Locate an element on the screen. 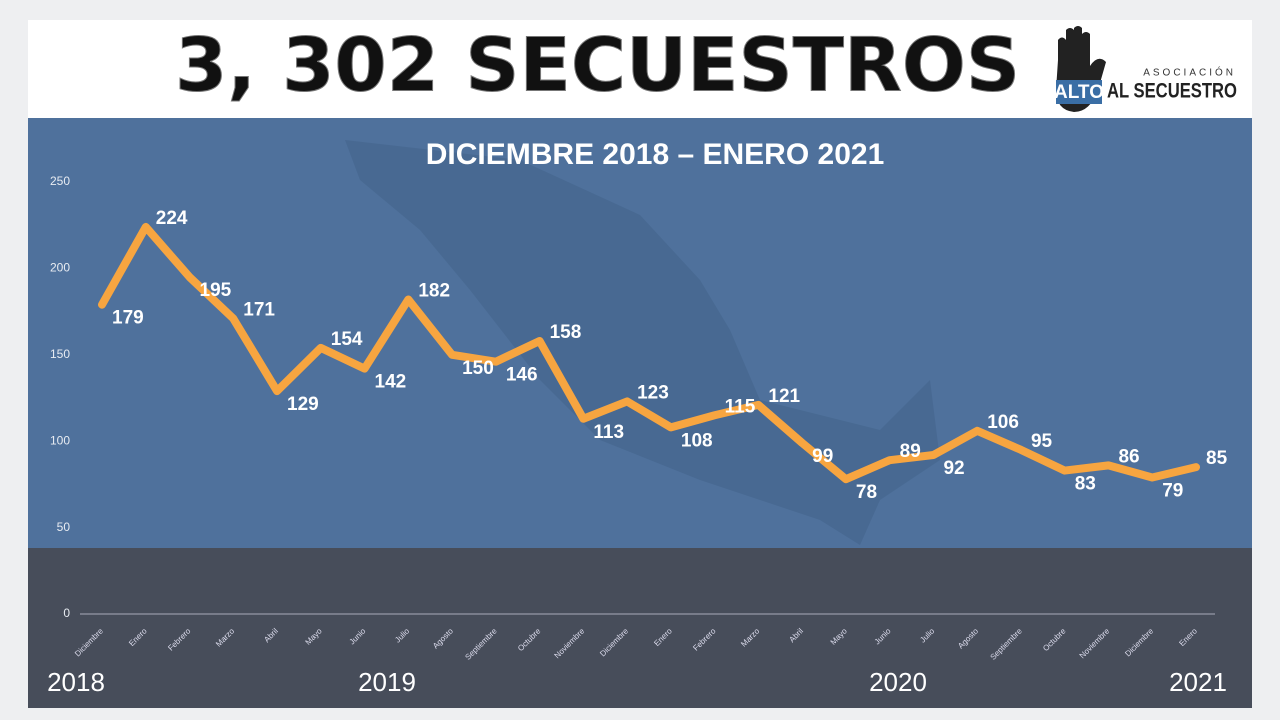 The width and height of the screenshot is (1280, 720). data-label: 78 is located at coordinates (866, 492).